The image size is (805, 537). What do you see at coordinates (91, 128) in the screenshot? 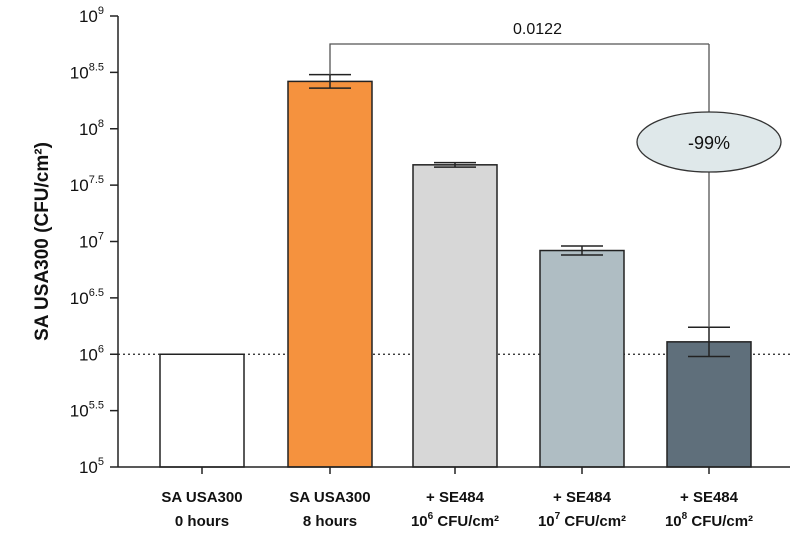
I see `y-tick-label: 10⁸` at bounding box center [91, 128].